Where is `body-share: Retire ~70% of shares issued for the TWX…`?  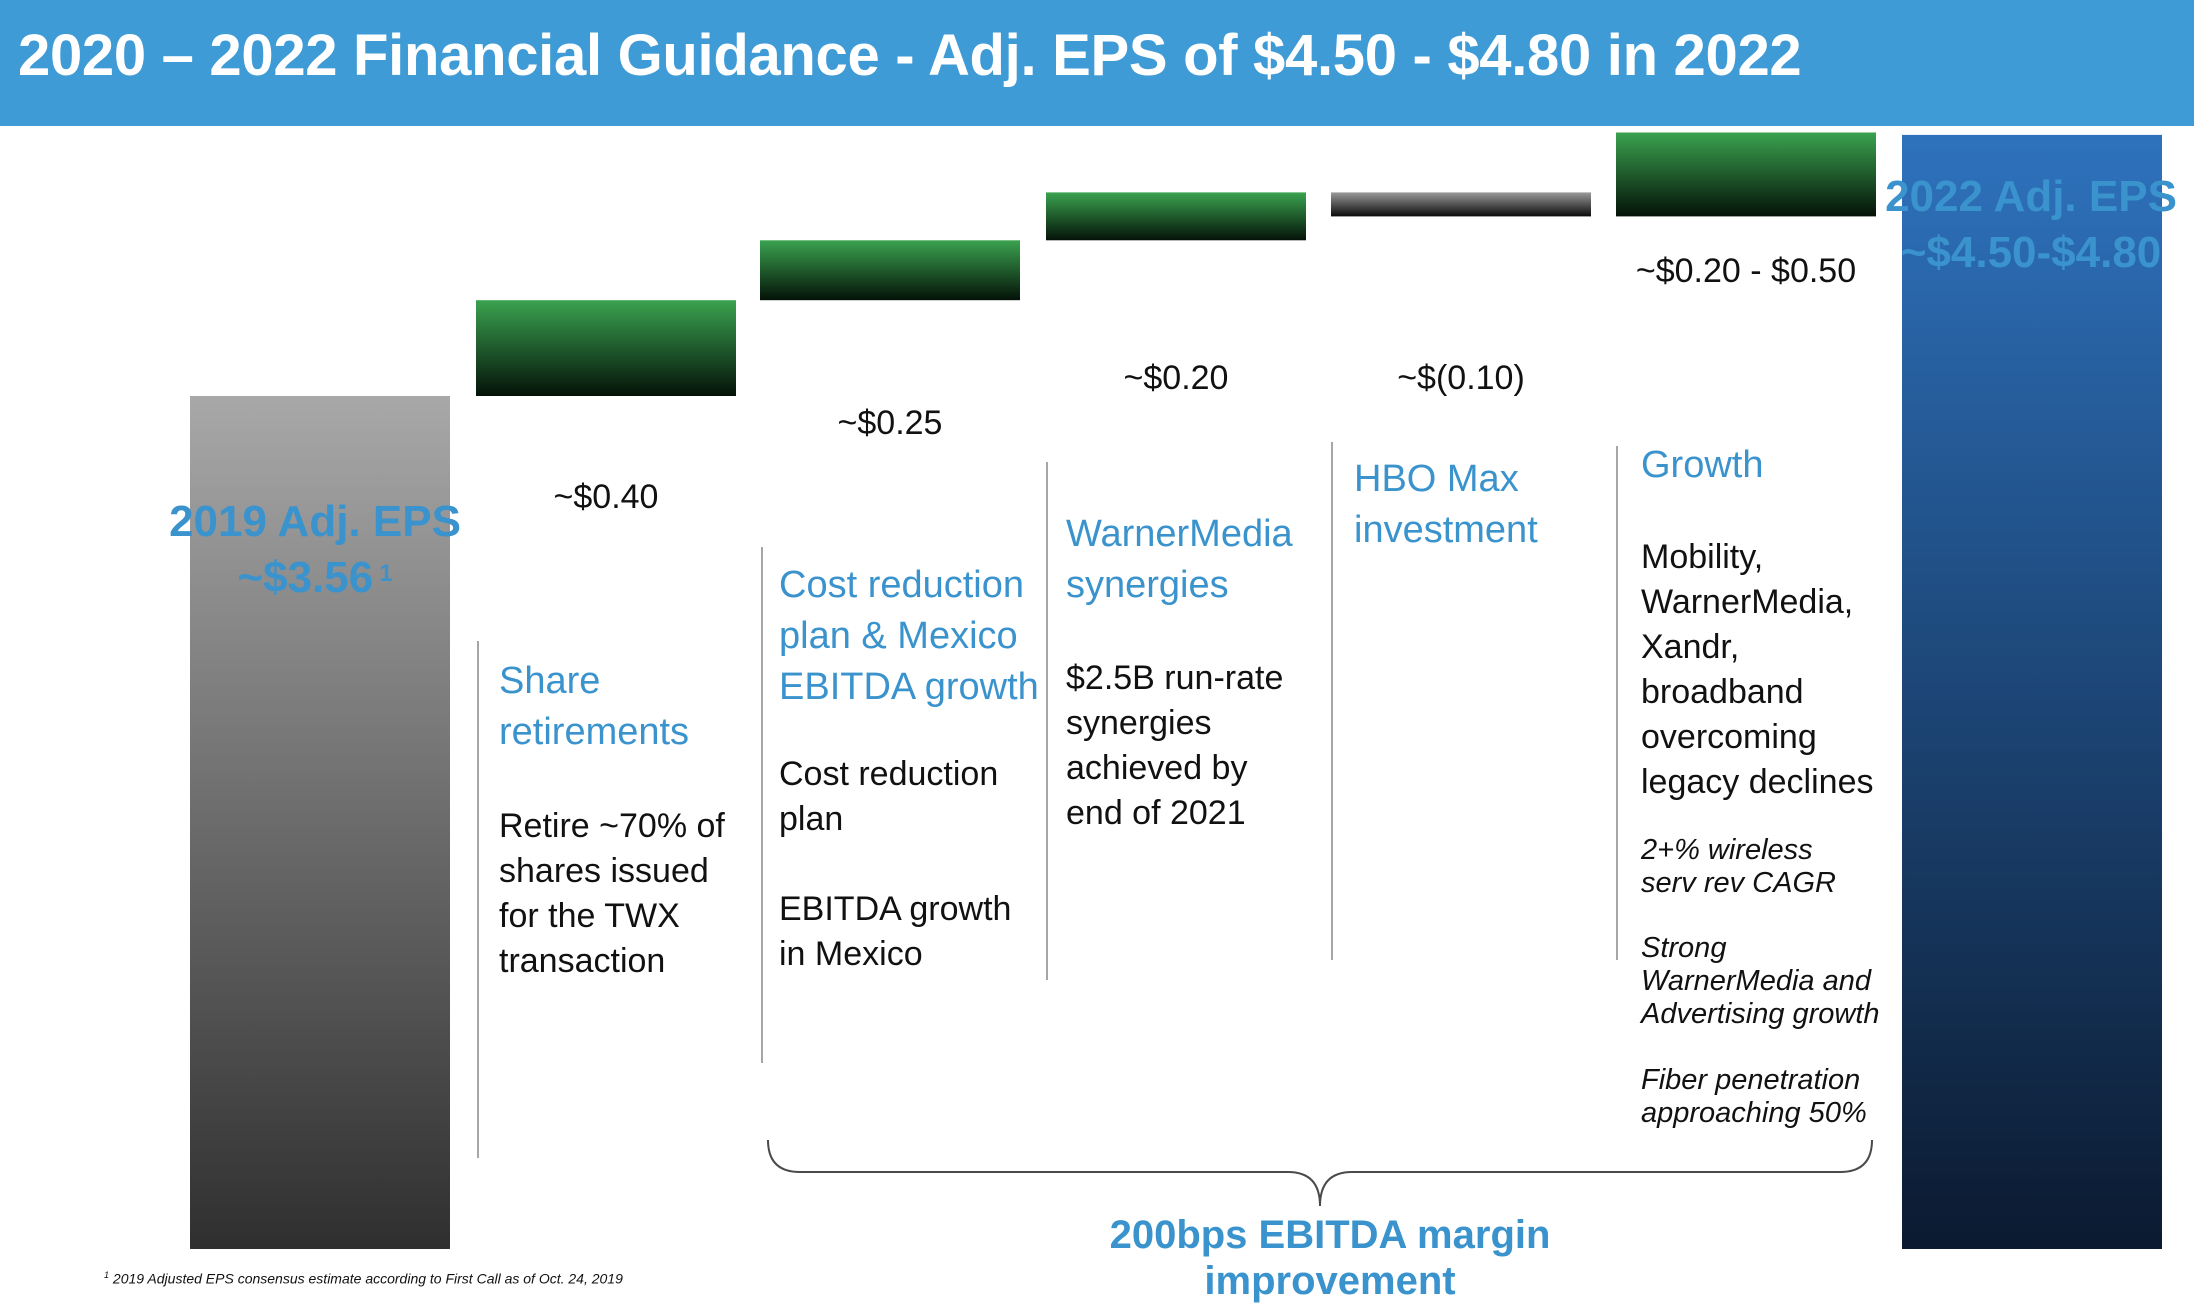 body-share: Retire ~70% of shares issued for the TWX… is located at coordinates (612, 893).